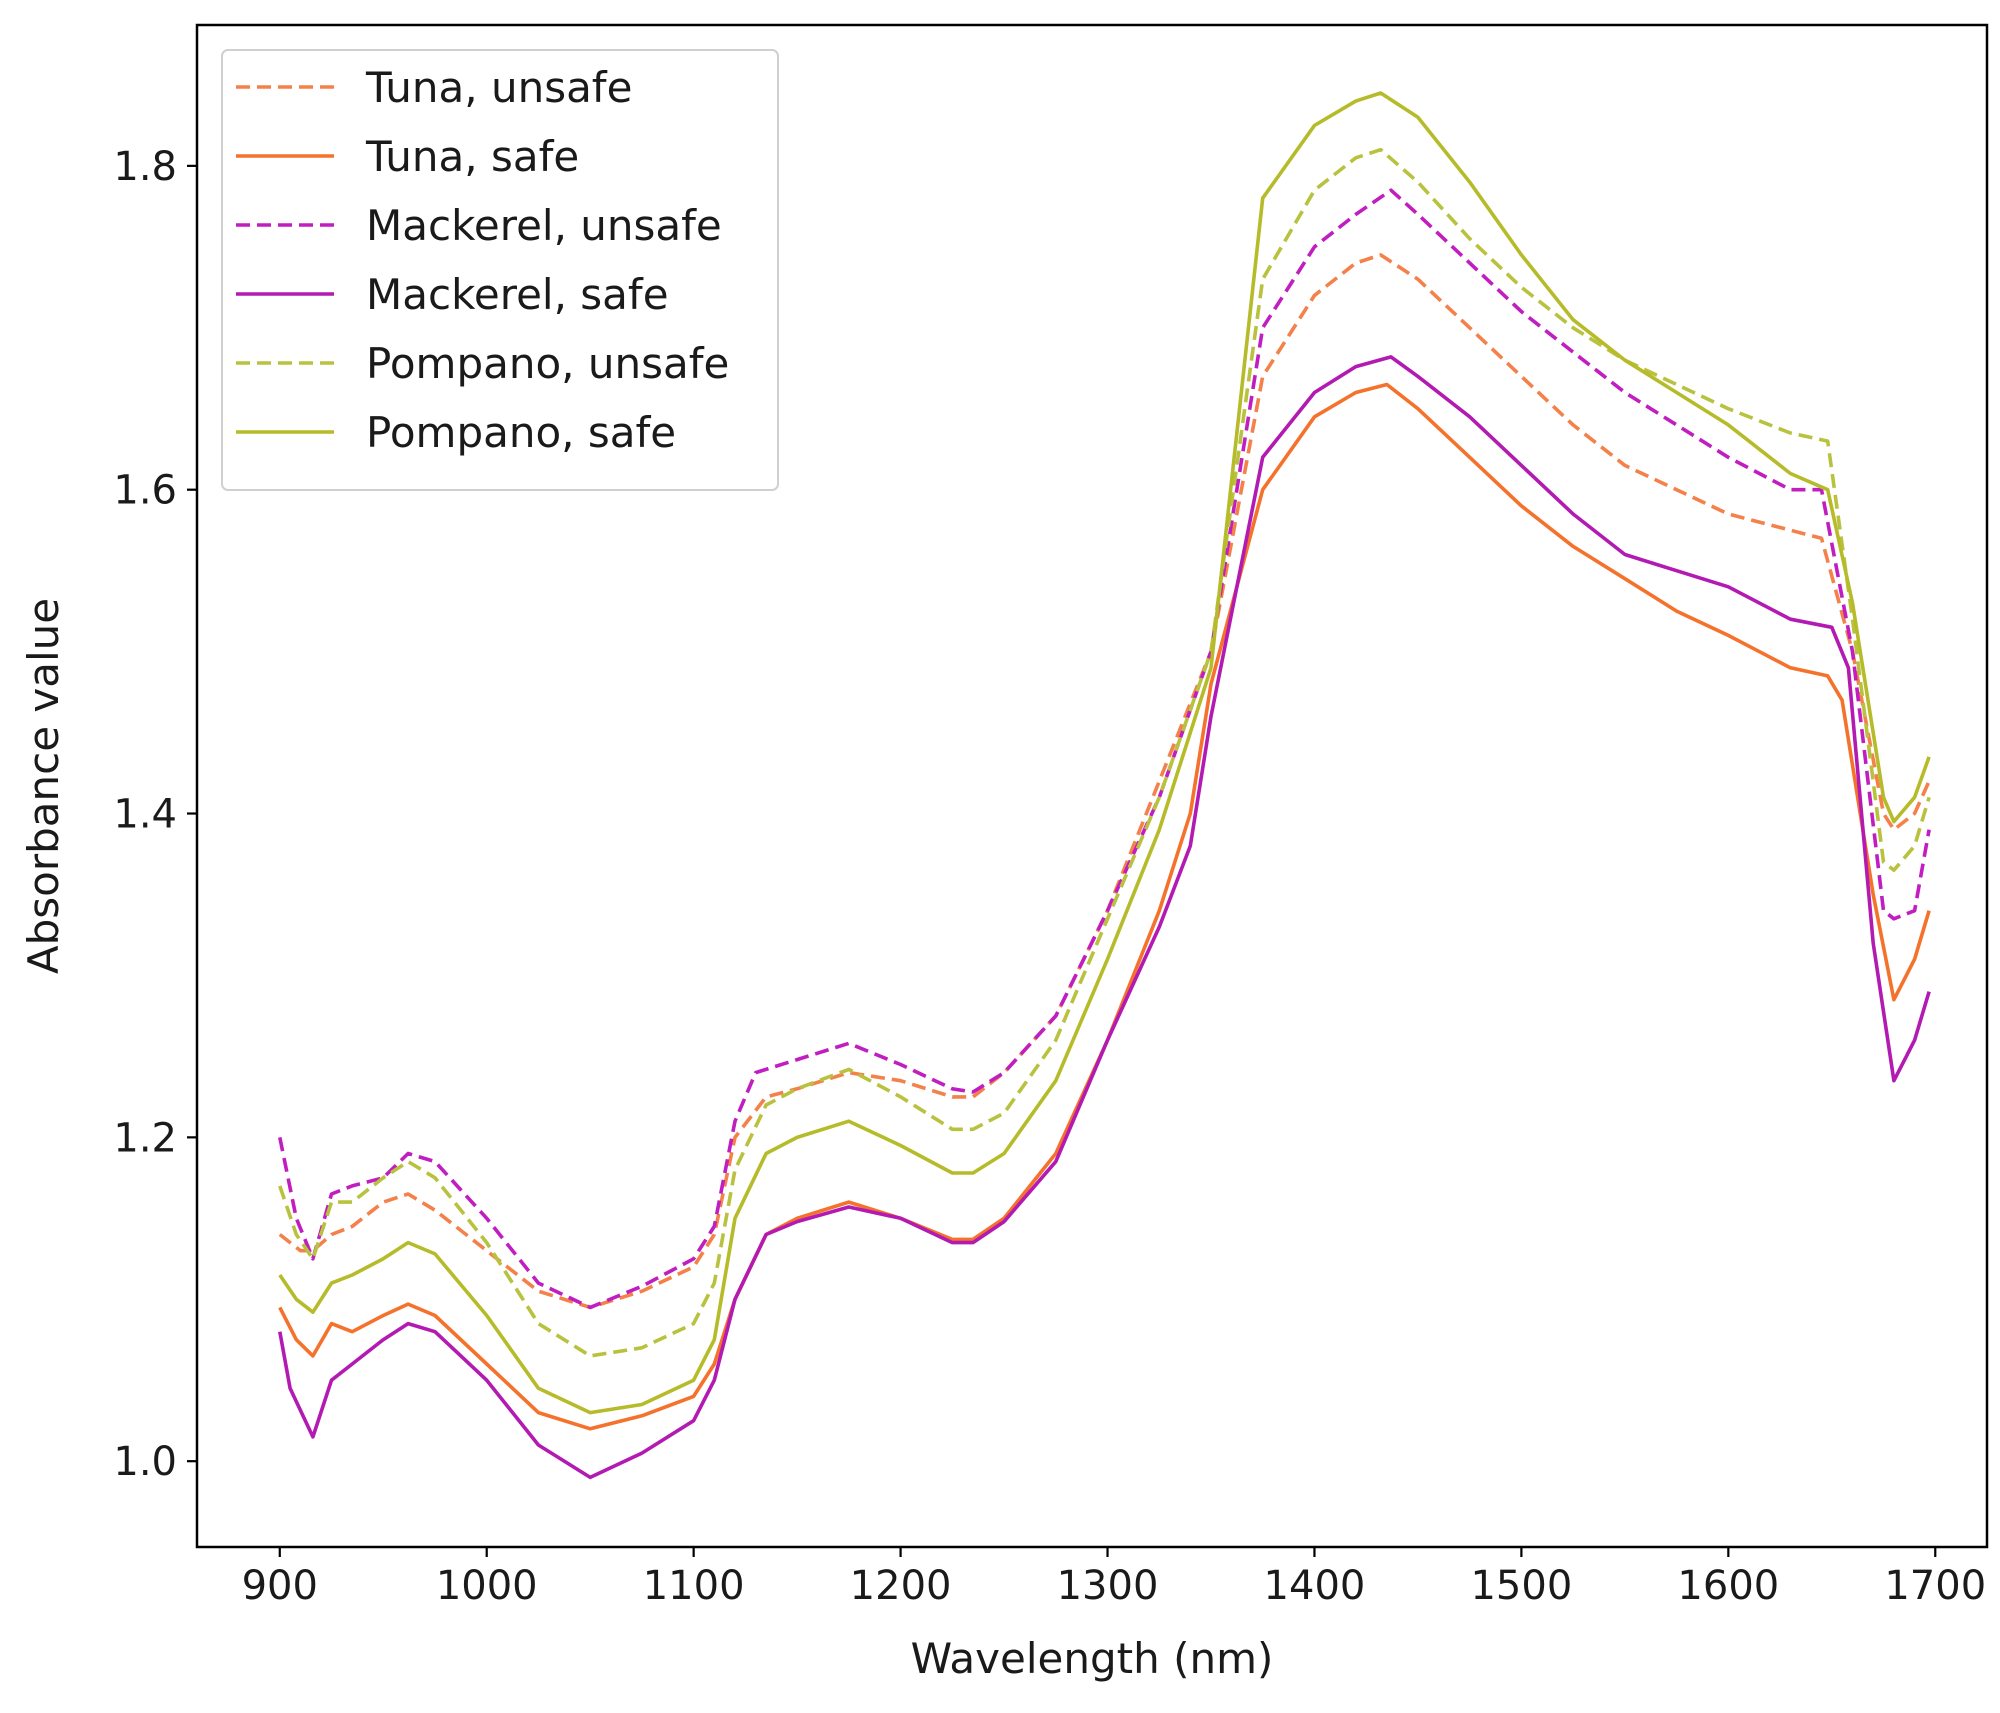 The width and height of the screenshot is (2000, 1713). I want to click on y-tick-label: 1.4, so click(145, 815).